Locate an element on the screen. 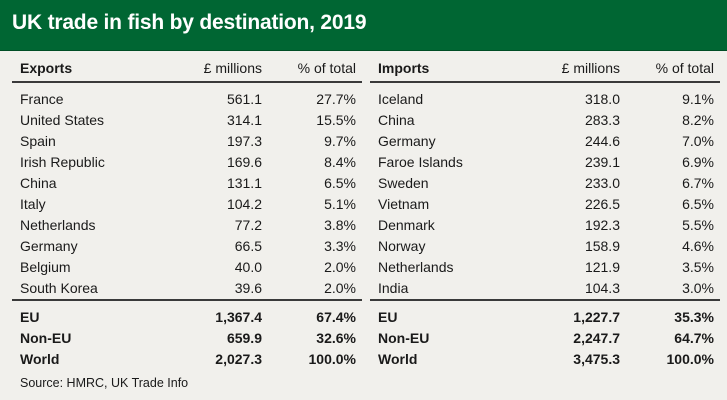  percent-cell: 6.9% is located at coordinates (698, 162).